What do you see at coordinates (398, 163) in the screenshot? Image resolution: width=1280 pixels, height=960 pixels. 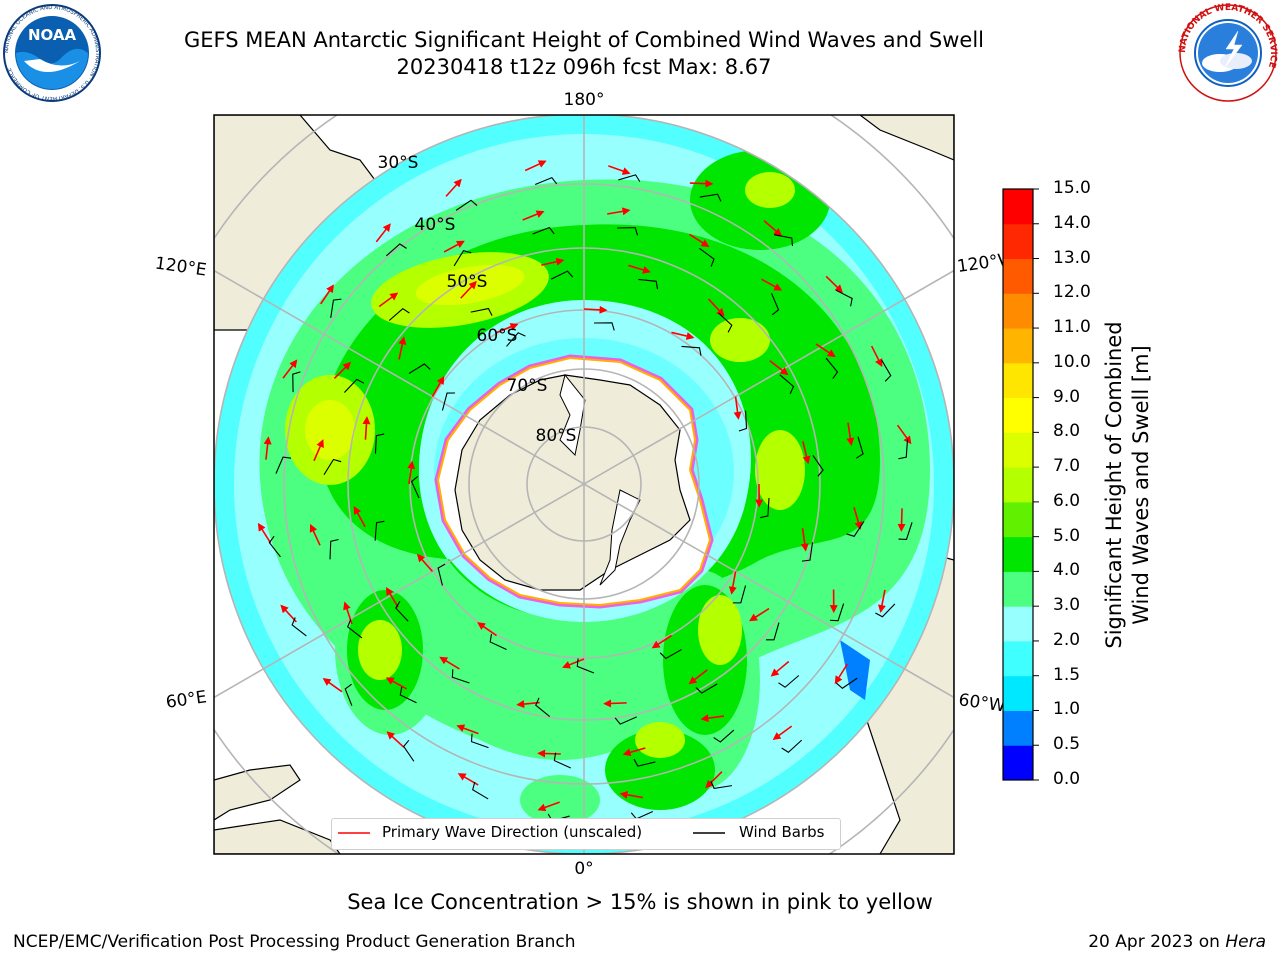 I see `lat-label-30s: 30°S` at bounding box center [398, 163].